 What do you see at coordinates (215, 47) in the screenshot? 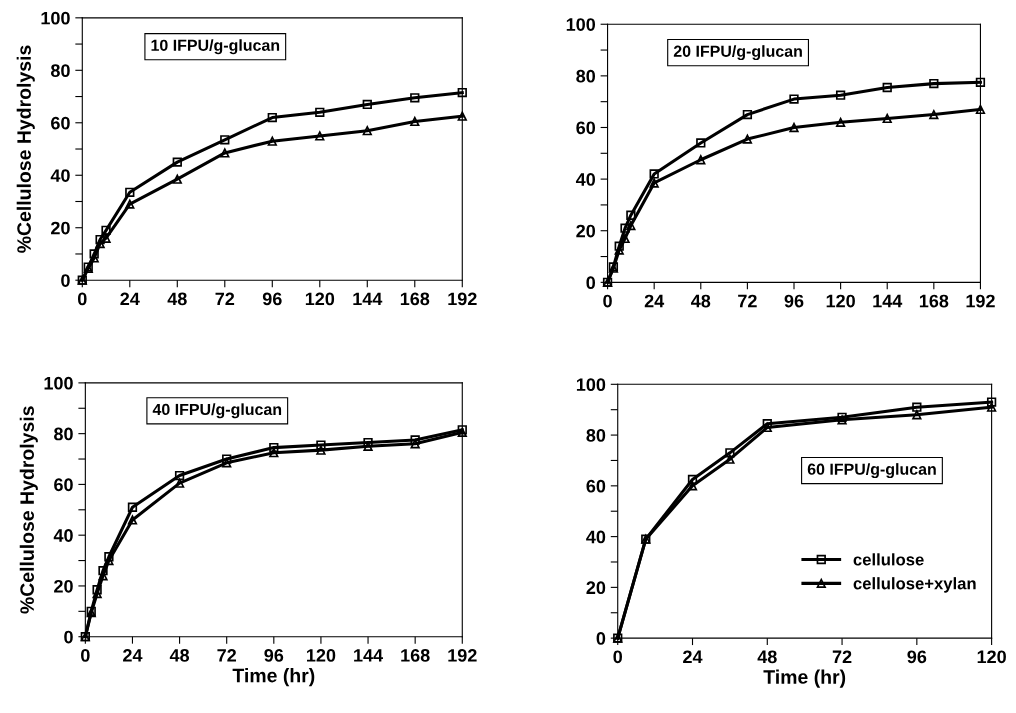
I see `annotation: 10 IFPU/g-glucan` at bounding box center [215, 47].